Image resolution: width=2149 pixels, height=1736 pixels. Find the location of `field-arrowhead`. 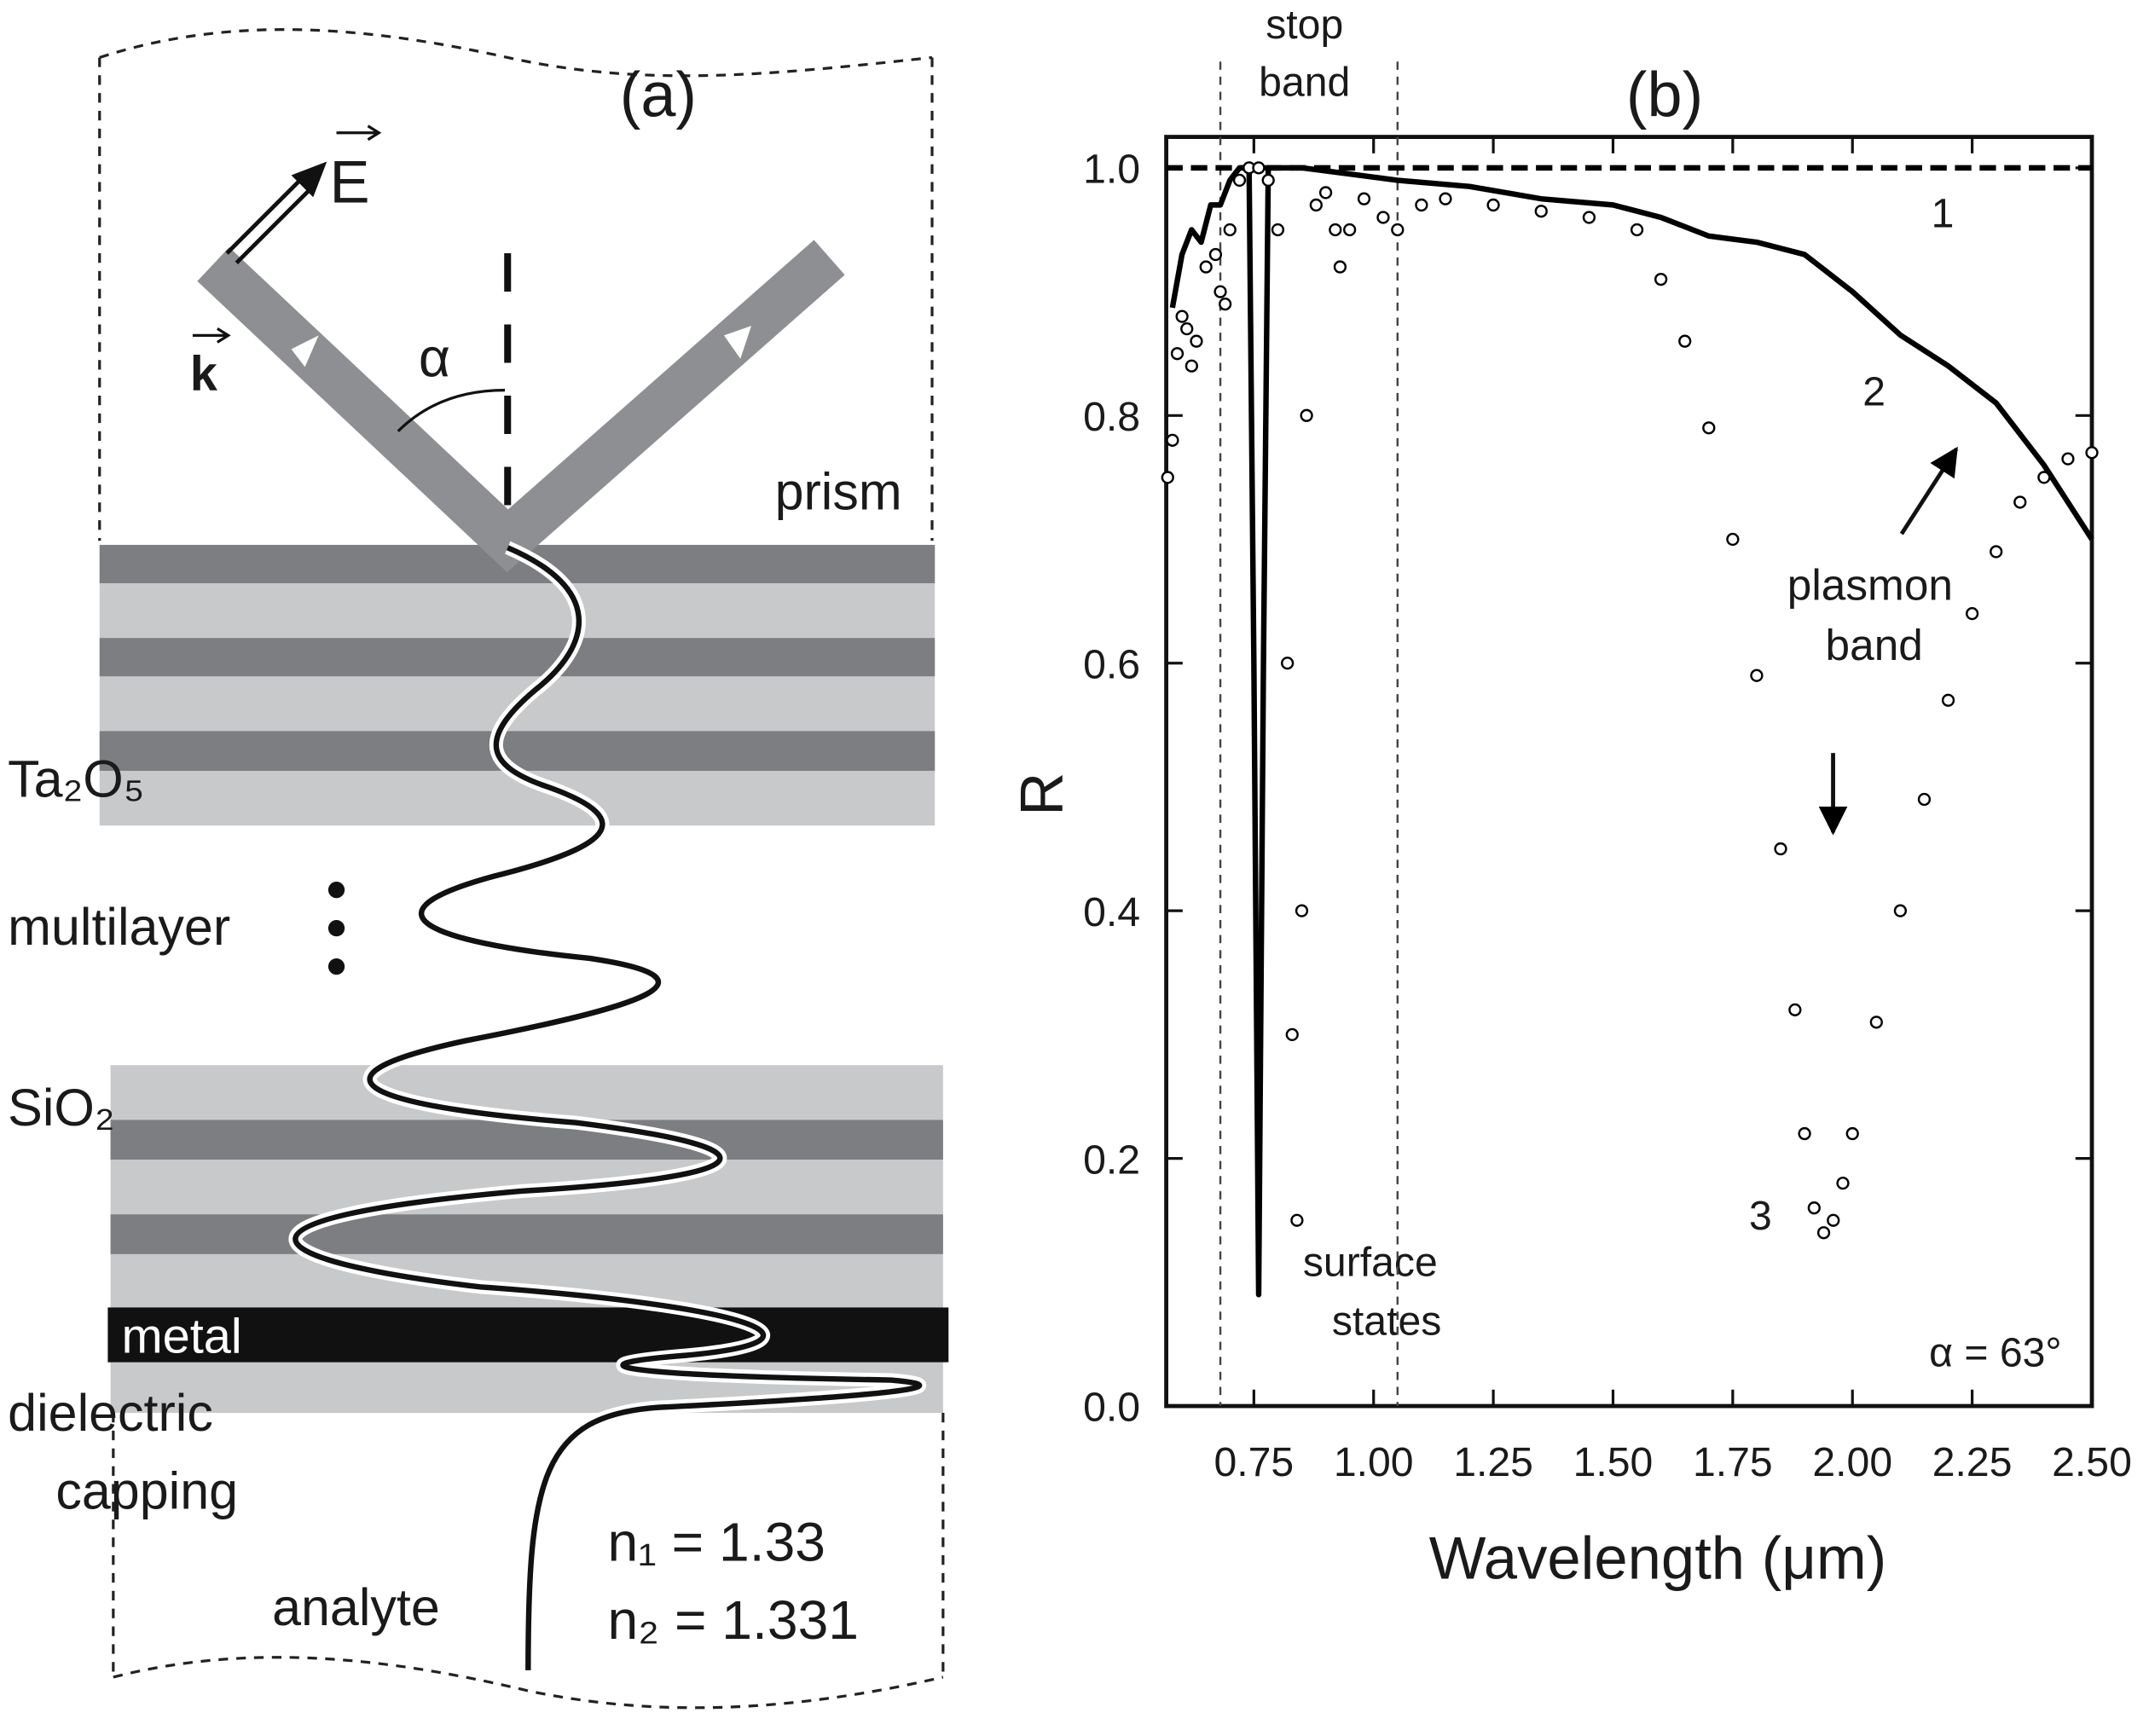

field-arrowhead is located at coordinates (309, 179).